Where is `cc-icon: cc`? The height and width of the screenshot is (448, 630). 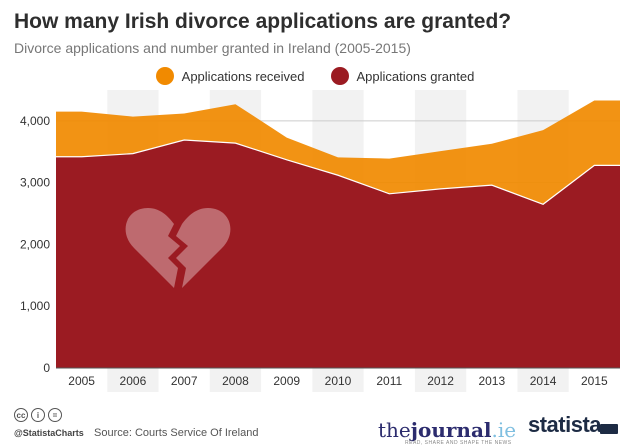 cc-icon: cc is located at coordinates (21, 415).